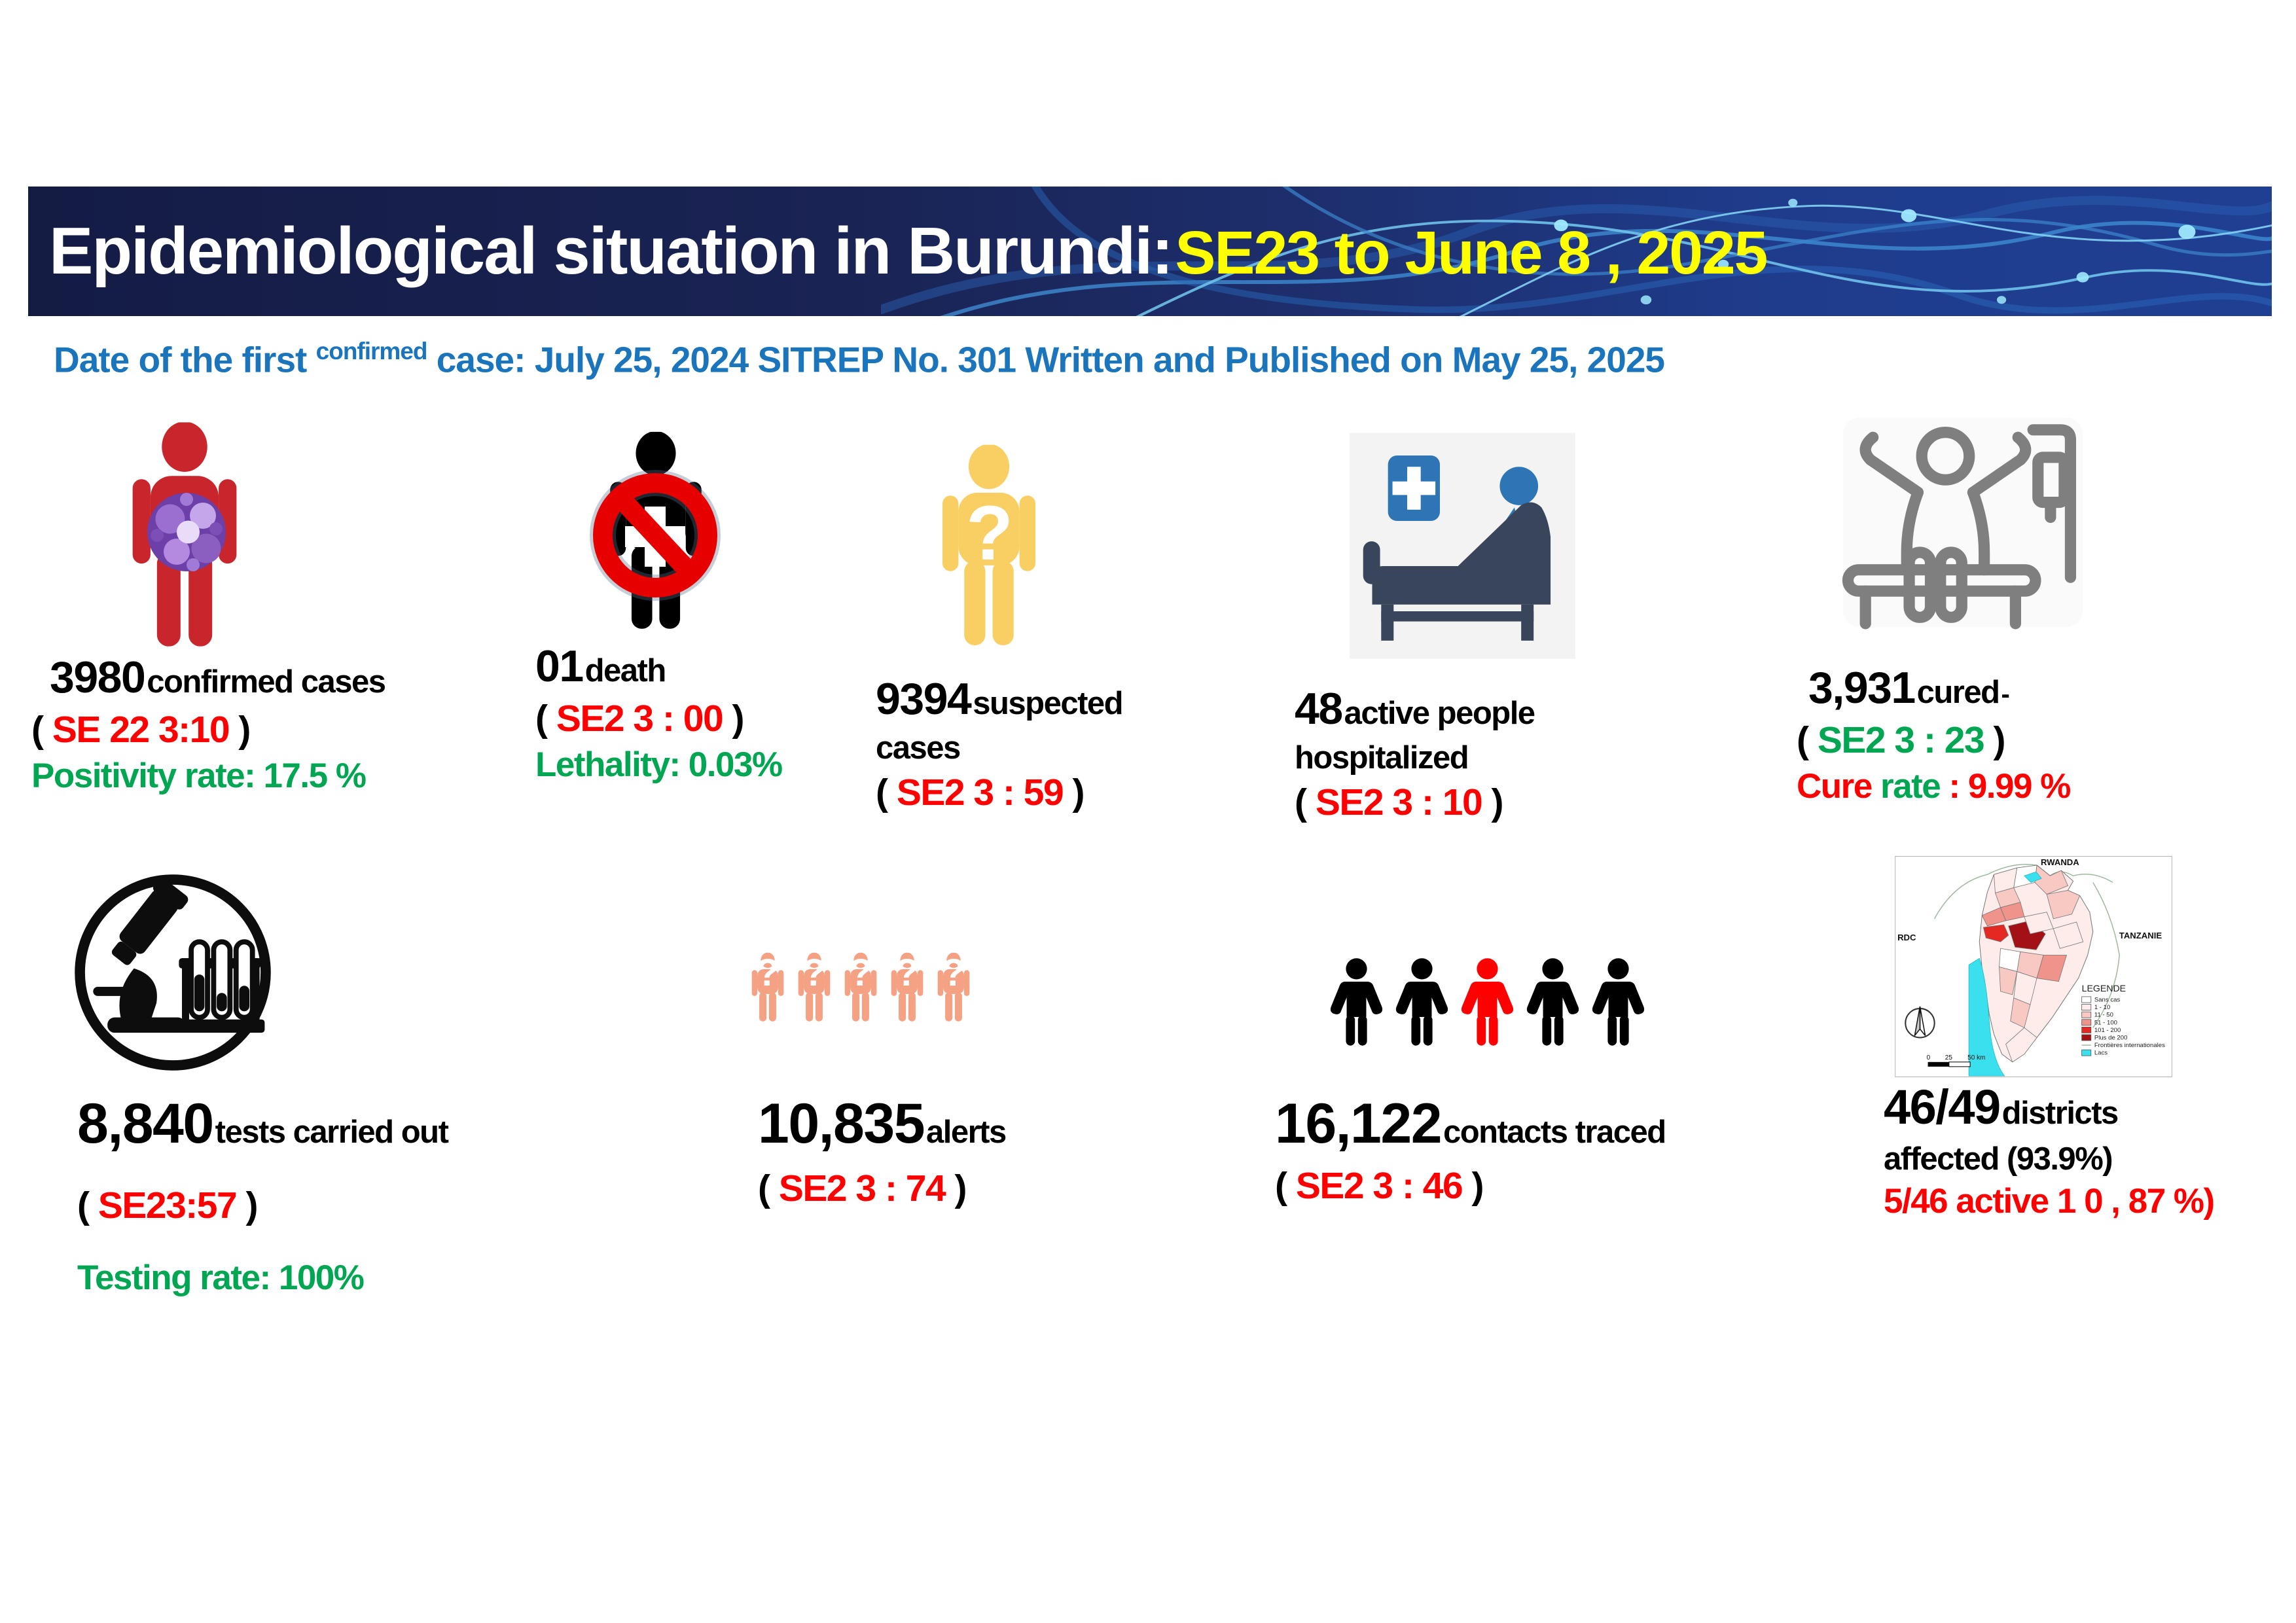 The width and height of the screenshot is (2296, 1623). I want to click on hospitalized-label-2: hospitalized, so click(1382, 758).